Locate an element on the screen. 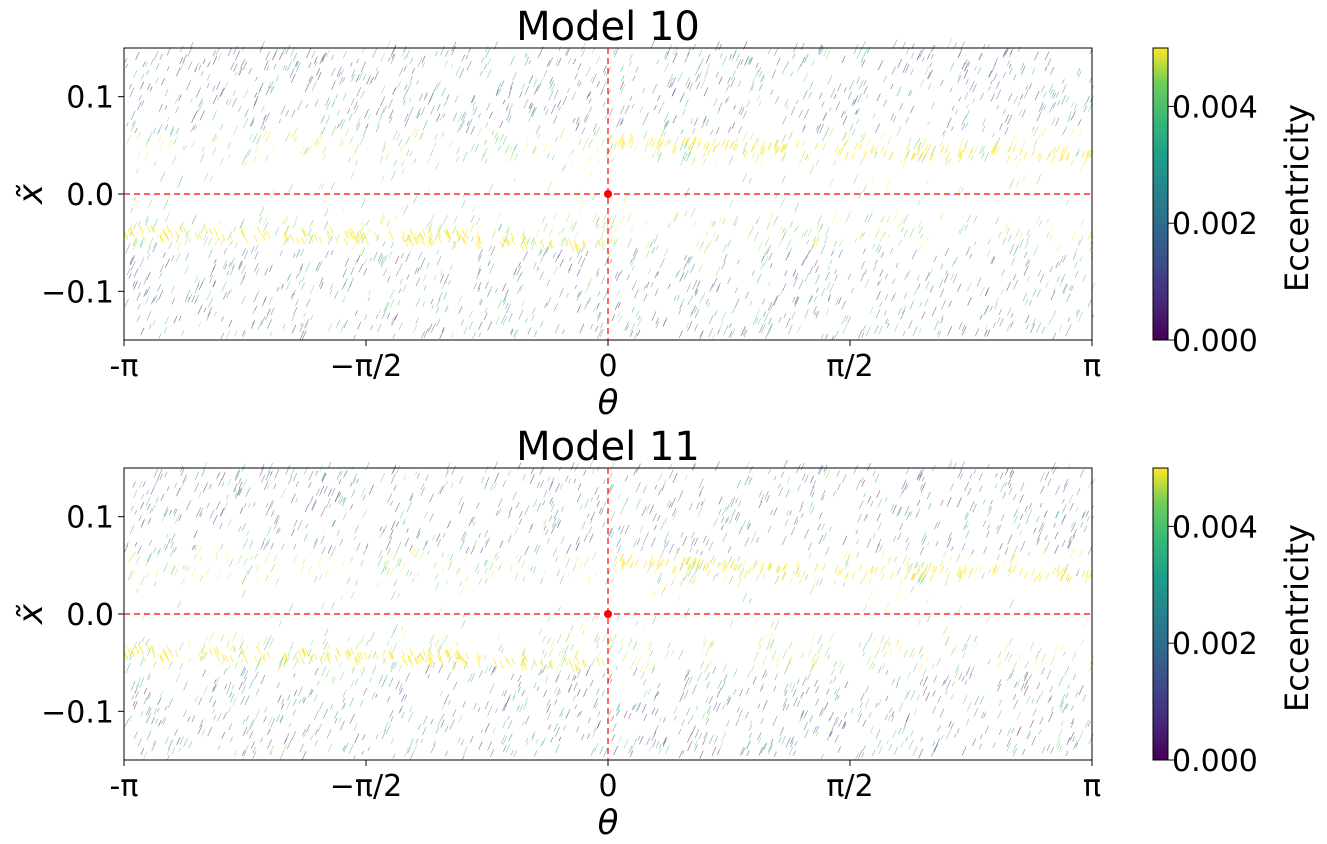 This screenshot has width=1327, height=844. chart-title: Model 11 is located at coordinates (608, 447).